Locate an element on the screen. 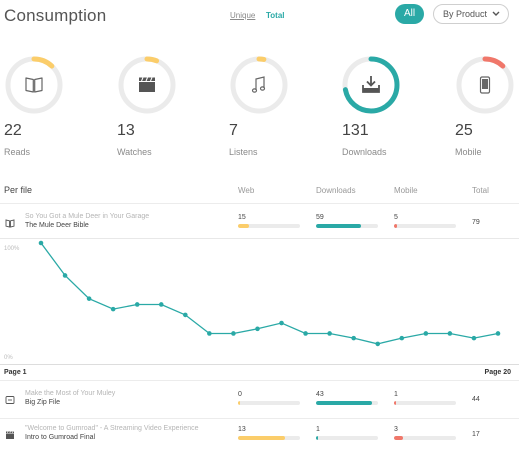 This screenshot has height=449, width=519. file-subtitle: Make the Most of Your Muley is located at coordinates (70, 393).